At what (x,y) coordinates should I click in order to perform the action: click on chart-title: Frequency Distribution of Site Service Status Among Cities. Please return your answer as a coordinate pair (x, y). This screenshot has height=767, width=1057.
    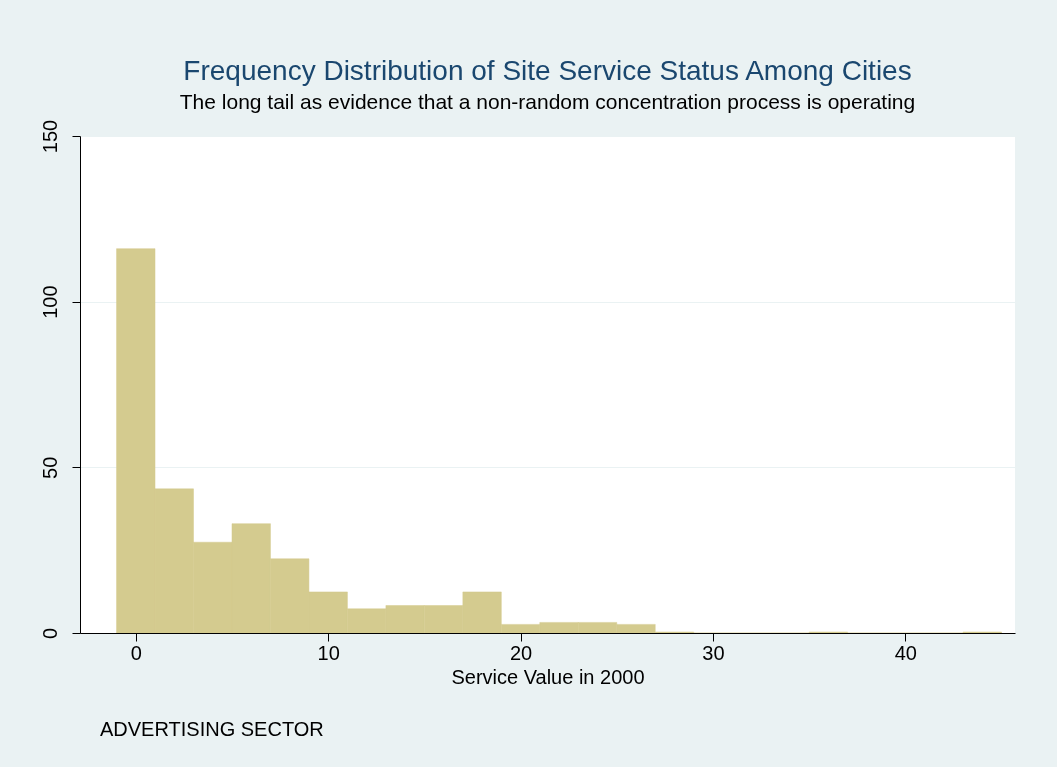
    Looking at the image, I should click on (547, 71).